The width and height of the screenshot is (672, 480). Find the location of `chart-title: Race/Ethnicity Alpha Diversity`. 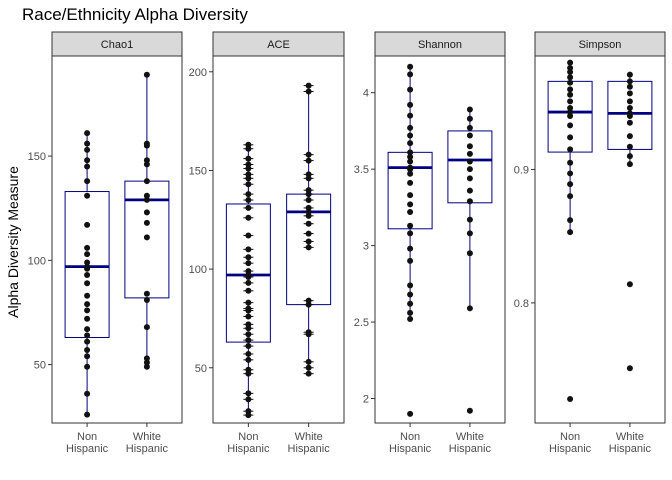

chart-title: Race/Ethnicity Alpha Diversity is located at coordinates (135, 14).